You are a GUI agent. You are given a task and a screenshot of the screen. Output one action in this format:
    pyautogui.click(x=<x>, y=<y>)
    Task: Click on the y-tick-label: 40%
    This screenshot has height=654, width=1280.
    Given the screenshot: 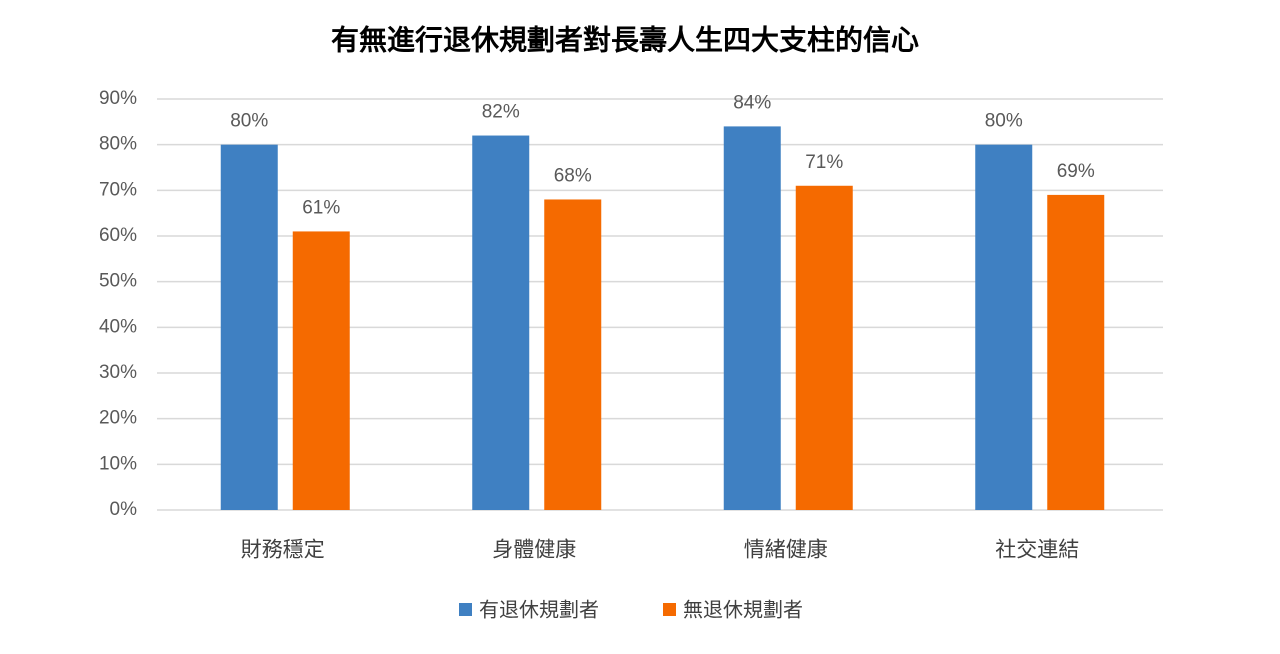 What is the action you would take?
    pyautogui.click(x=118, y=326)
    